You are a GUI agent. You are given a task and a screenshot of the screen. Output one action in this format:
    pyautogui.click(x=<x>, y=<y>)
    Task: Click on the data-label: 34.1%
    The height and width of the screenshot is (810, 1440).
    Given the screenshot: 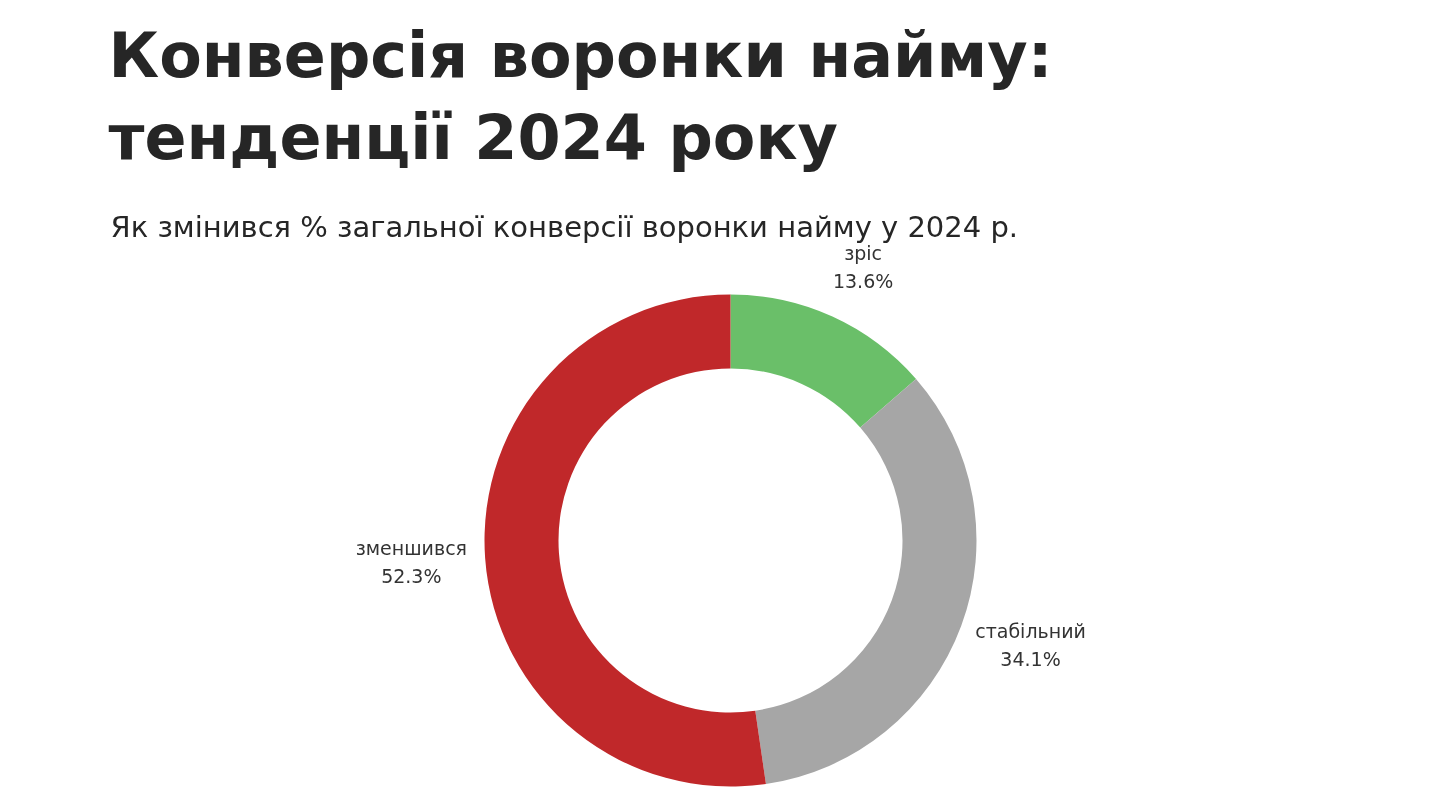 What is the action you would take?
    pyautogui.click(x=1030, y=658)
    